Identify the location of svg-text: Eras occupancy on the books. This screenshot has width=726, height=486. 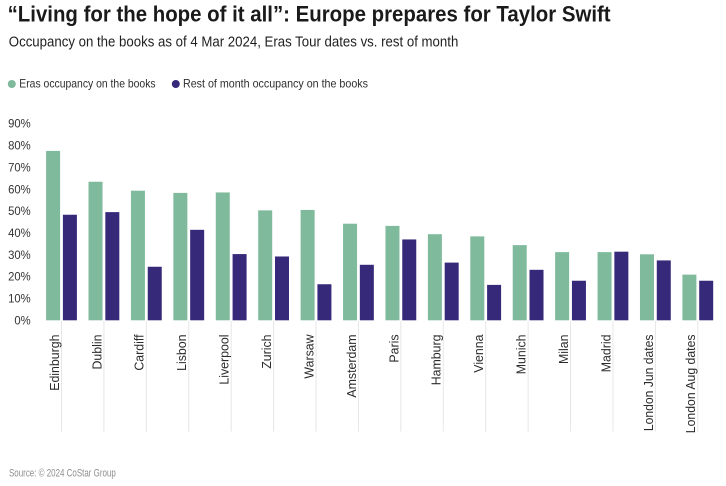
(87, 83).